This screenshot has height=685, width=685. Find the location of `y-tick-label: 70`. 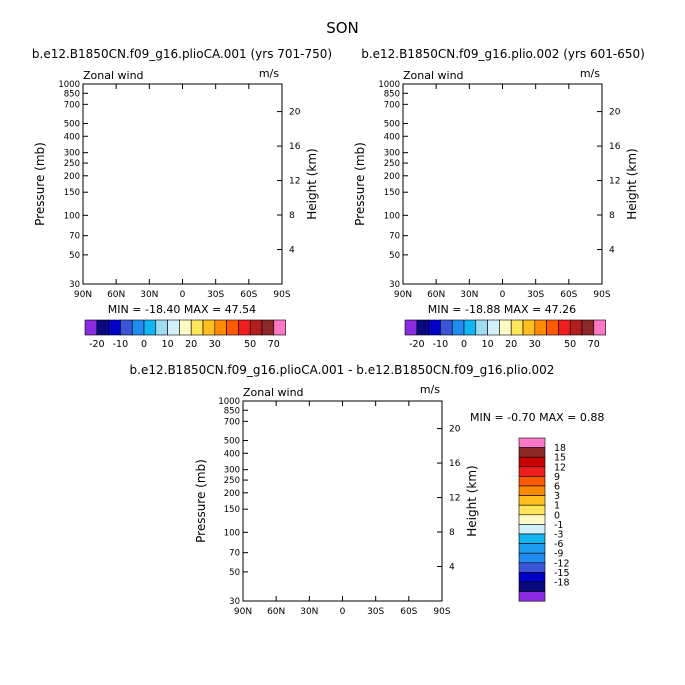

y-tick-label: 70 is located at coordinates (74, 237).